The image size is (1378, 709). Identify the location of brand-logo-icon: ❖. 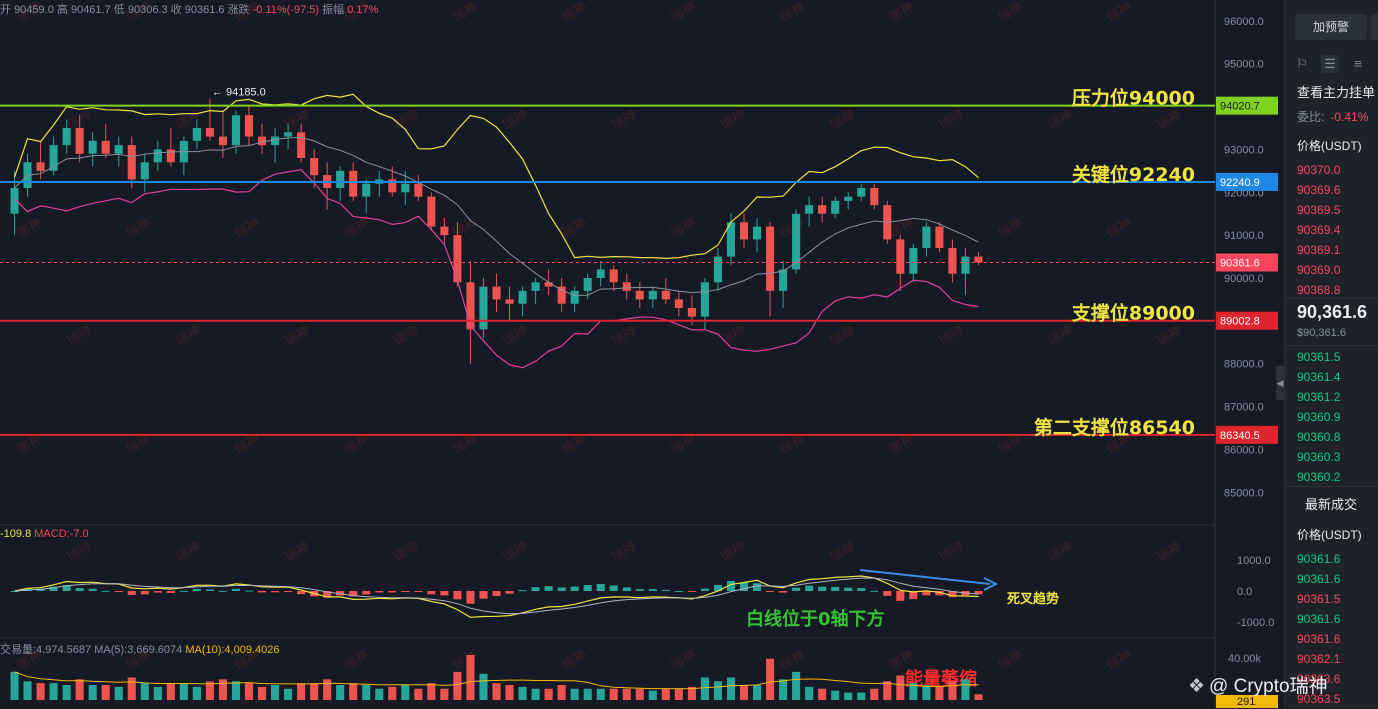
(1197, 686).